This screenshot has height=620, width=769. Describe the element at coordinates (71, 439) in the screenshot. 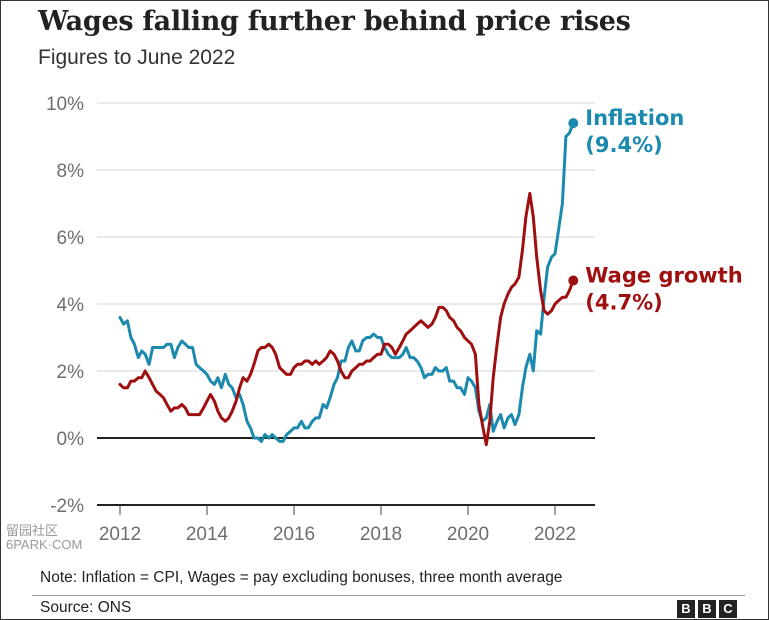

I see `y-tick-label: 0%` at that location.